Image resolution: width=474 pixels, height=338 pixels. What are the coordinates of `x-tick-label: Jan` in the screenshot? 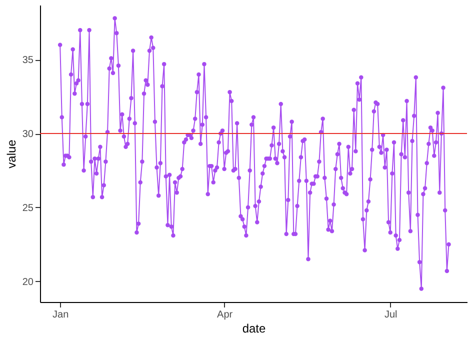 It's located at (60, 315).